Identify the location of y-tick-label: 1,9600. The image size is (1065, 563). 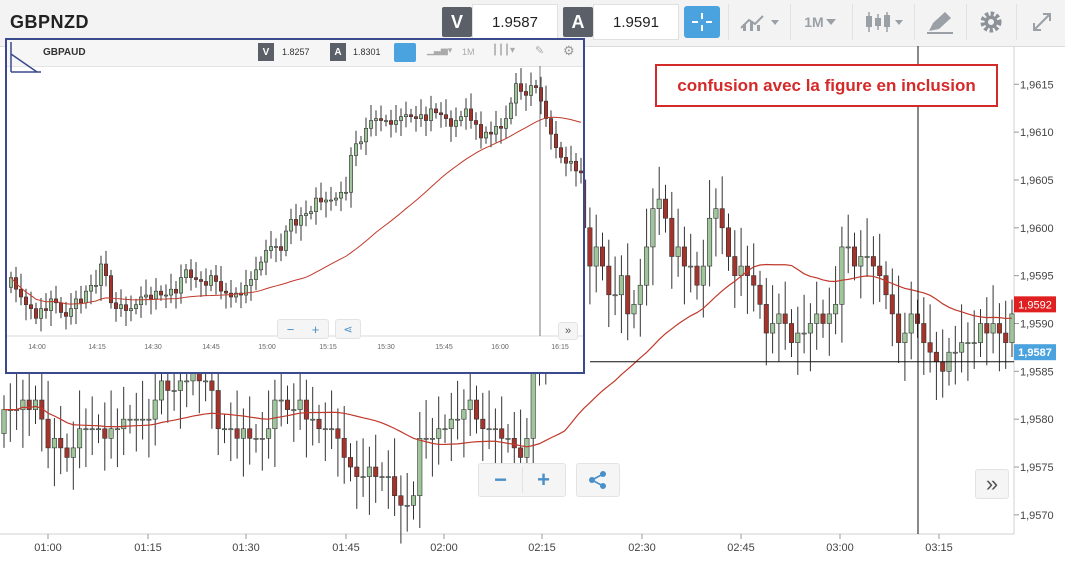
(1037, 229).